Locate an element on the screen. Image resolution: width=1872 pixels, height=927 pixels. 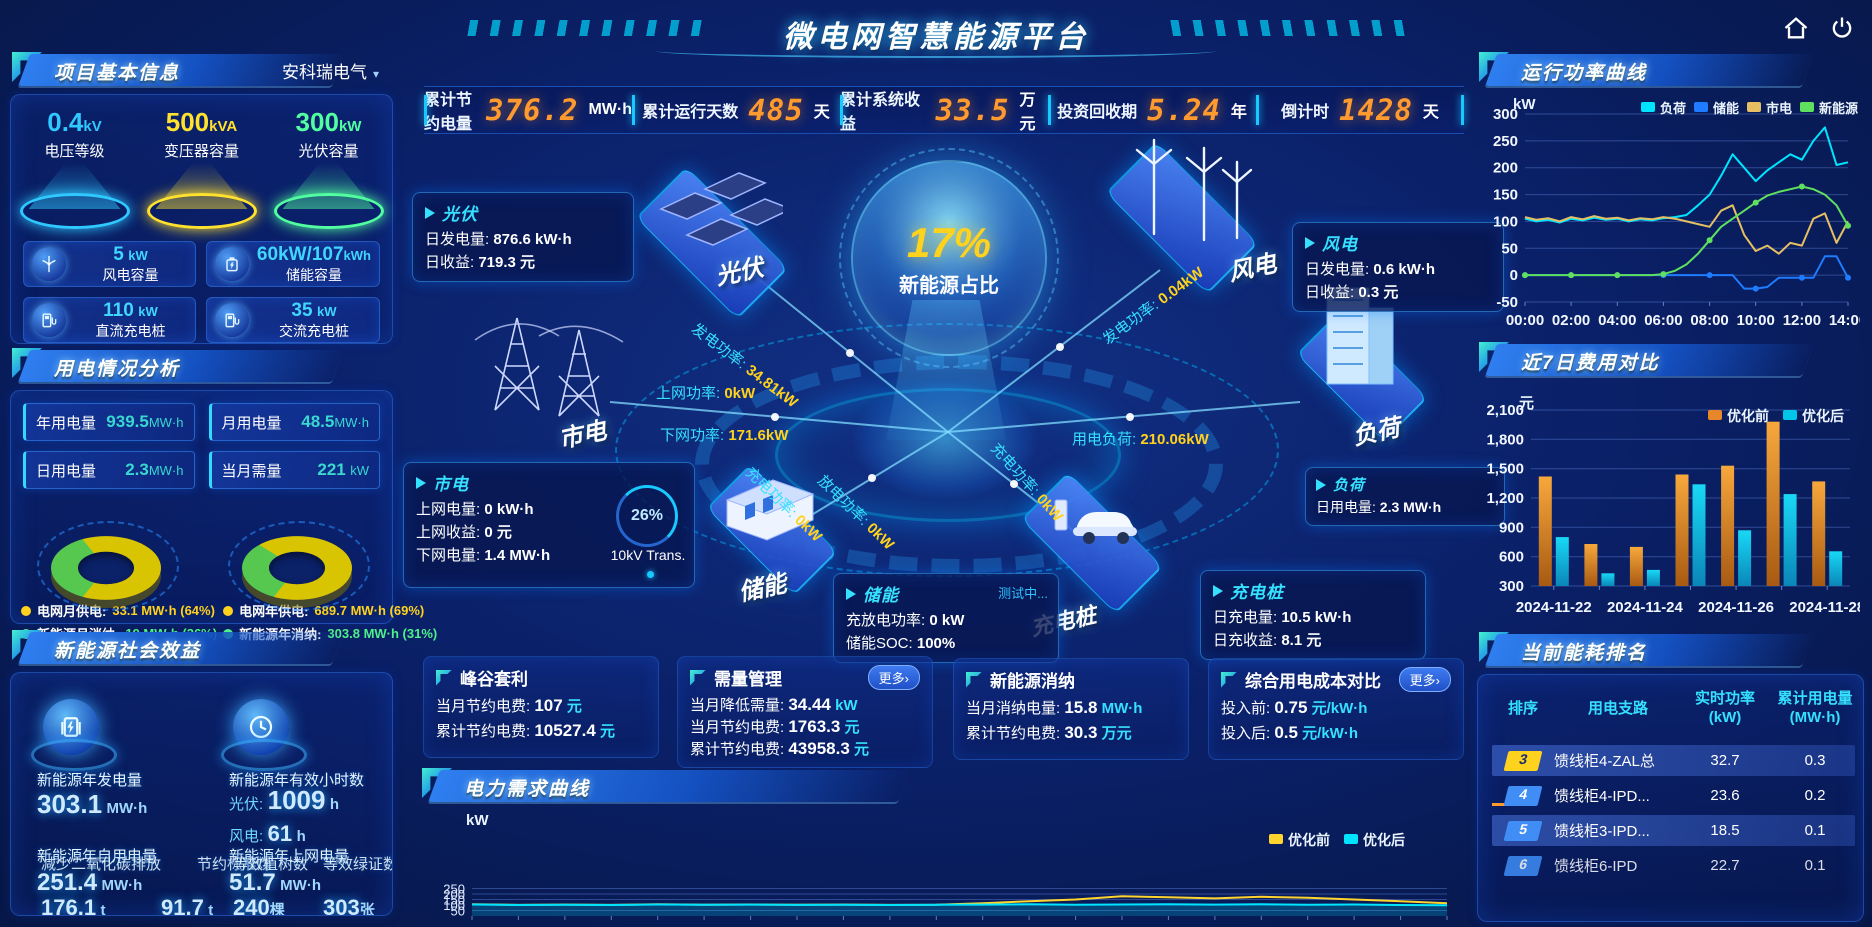
benefit-self-value: 251.4 MW·h is located at coordinates (90, 882).